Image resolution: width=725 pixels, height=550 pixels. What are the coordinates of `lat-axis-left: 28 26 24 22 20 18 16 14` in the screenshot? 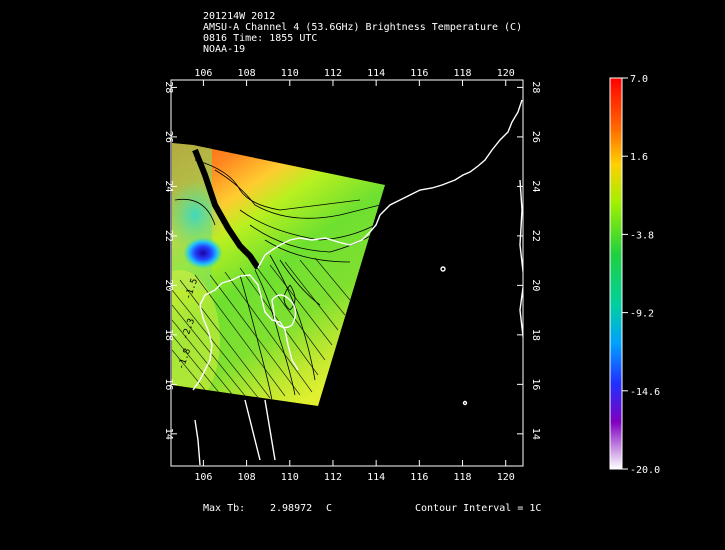 It's located at (170, 260).